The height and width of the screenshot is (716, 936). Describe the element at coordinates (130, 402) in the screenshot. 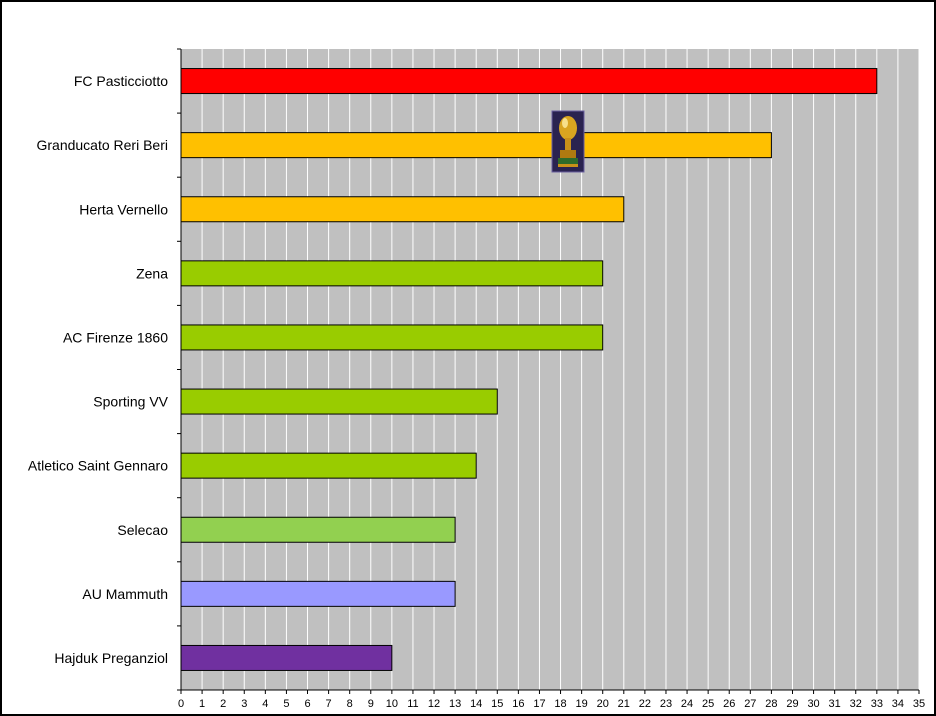

I see `category-label: Sporting VV` at that location.